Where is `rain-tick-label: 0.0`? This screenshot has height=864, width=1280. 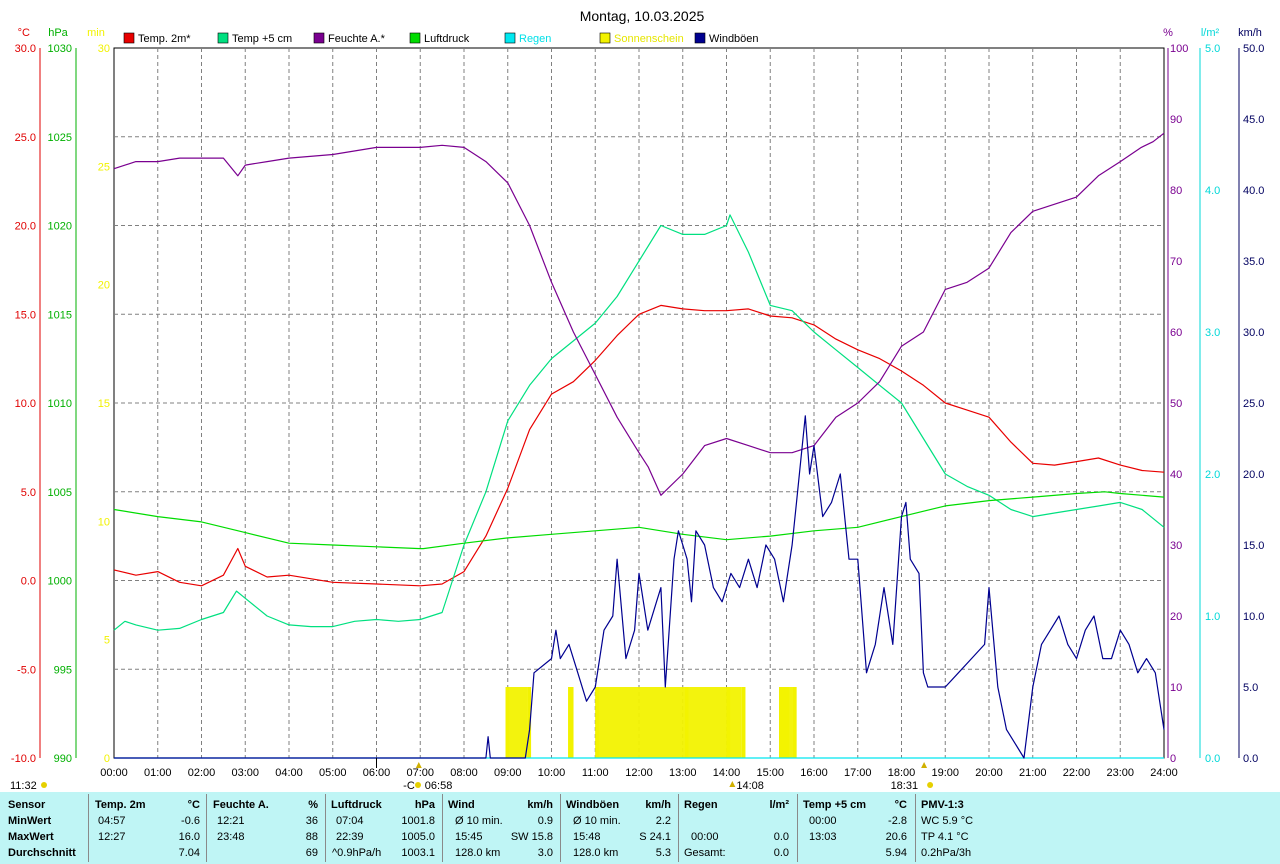 rain-tick-label: 0.0 is located at coordinates (1212, 759).